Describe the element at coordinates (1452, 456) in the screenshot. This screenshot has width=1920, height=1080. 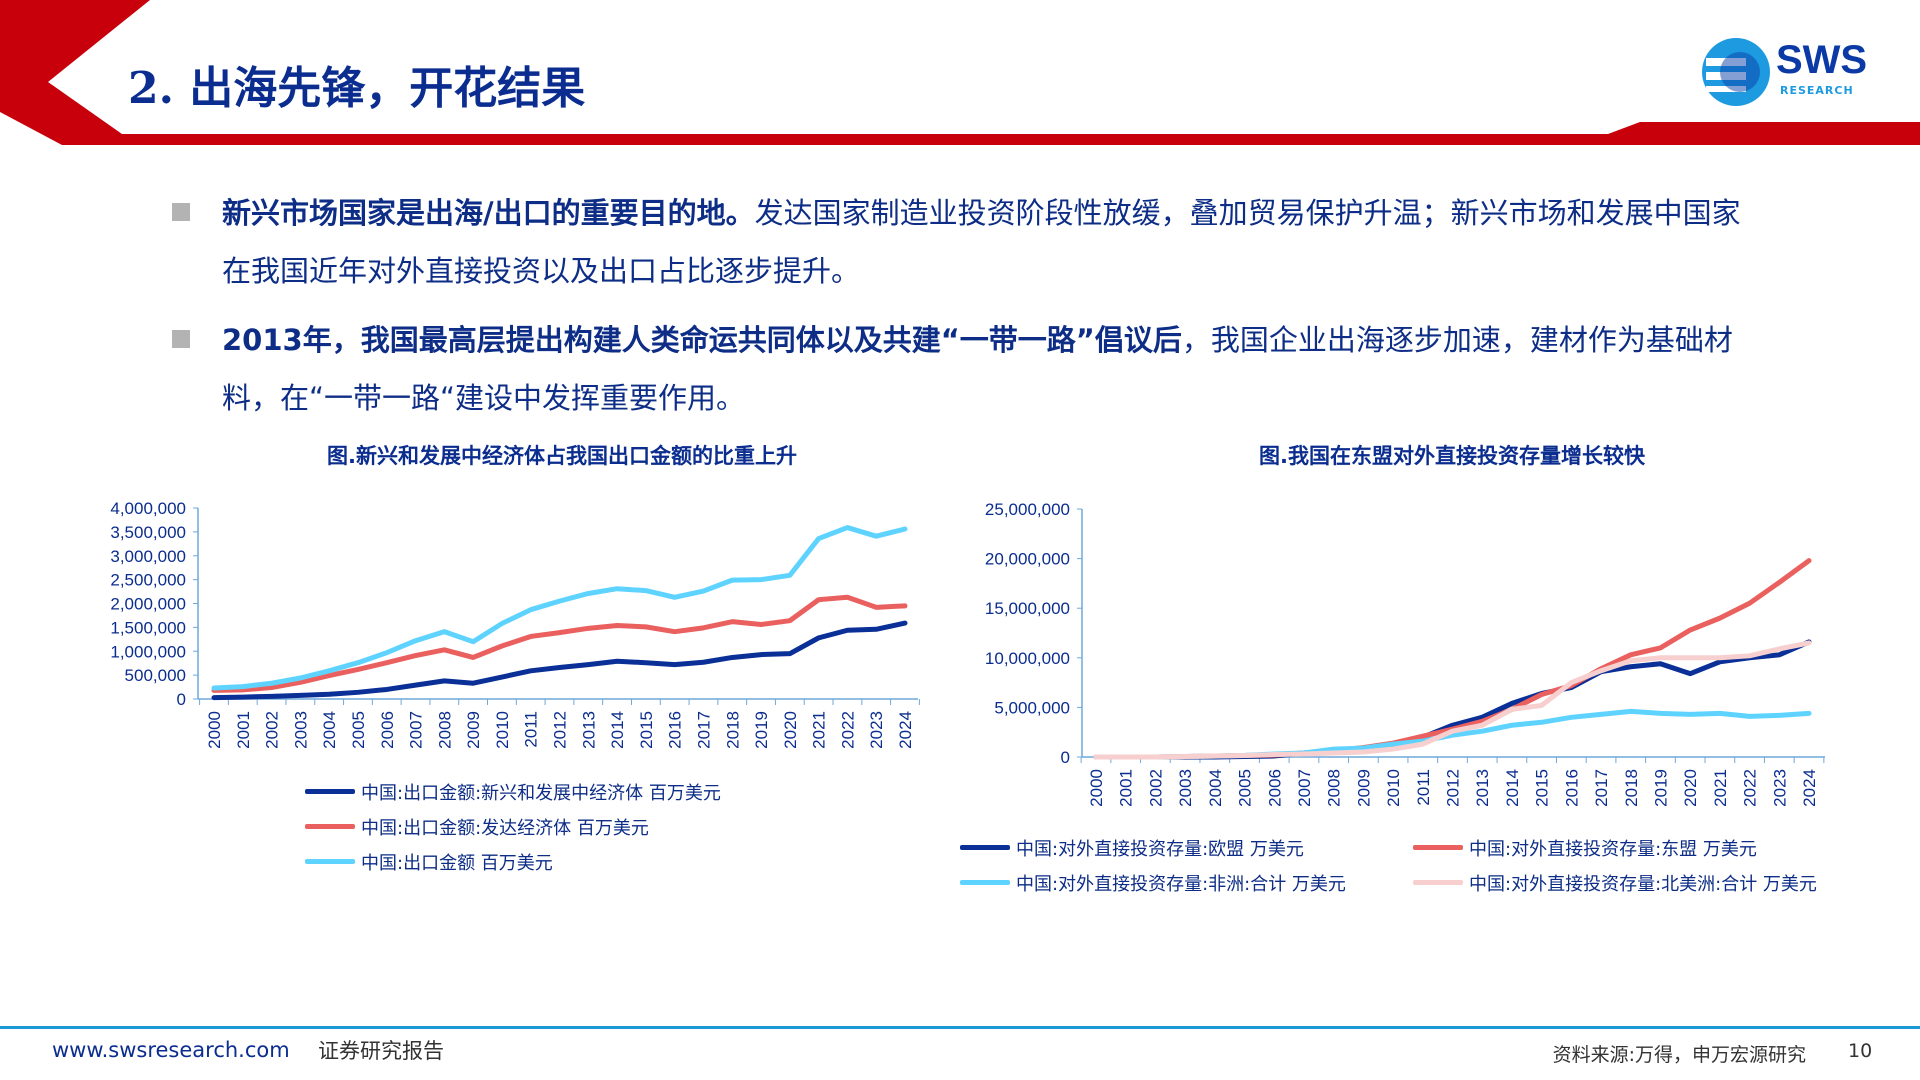
I see `chart-2-title: 图.我国在东盟对外直接投资存量增长较快` at that location.